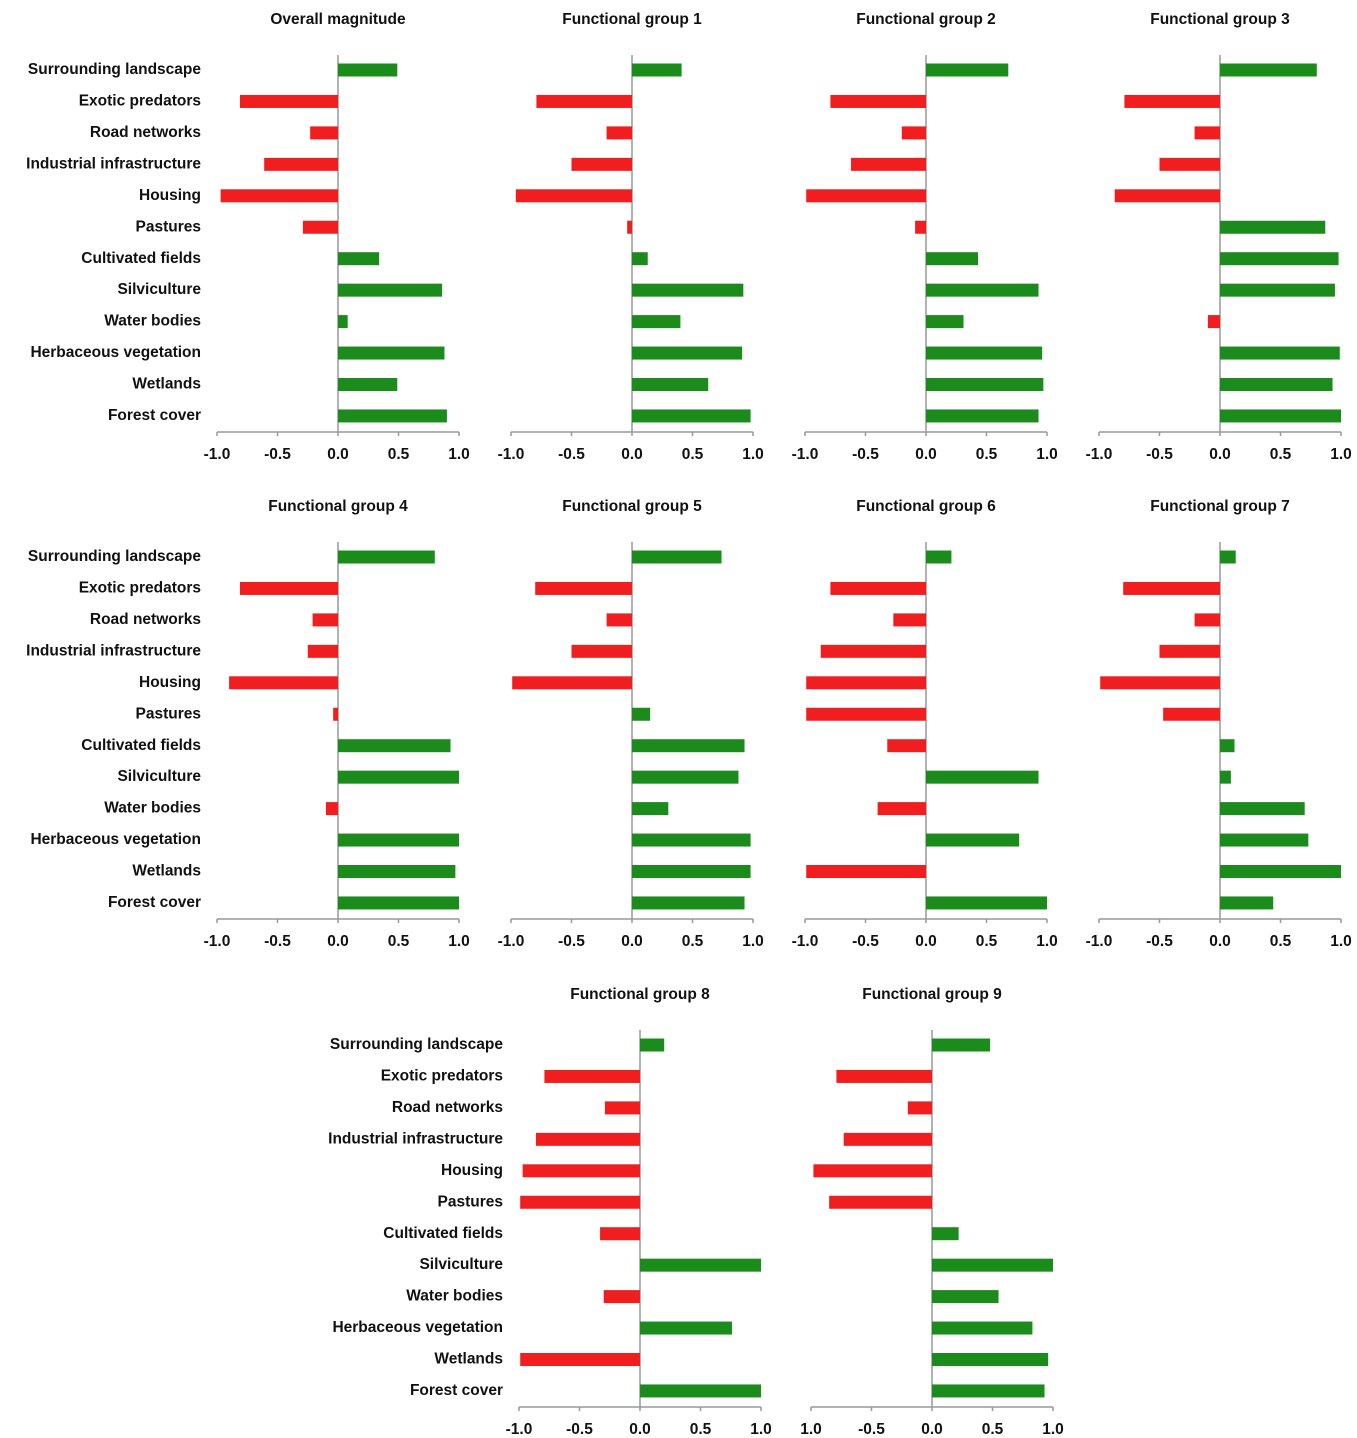  Describe the element at coordinates (932, 994) in the screenshot. I see `panel-title: Functional group 9` at that location.